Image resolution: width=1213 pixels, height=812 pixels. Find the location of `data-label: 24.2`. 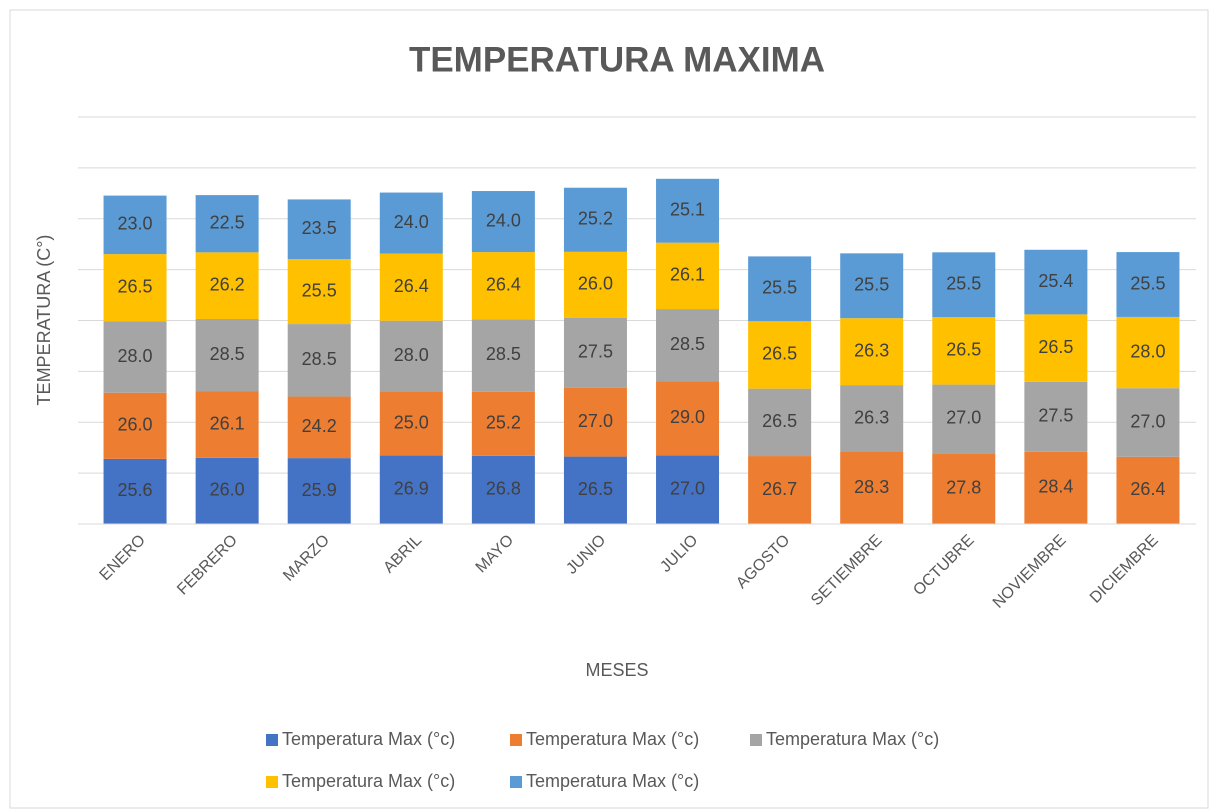

data-label: 24.2 is located at coordinates (319, 426).